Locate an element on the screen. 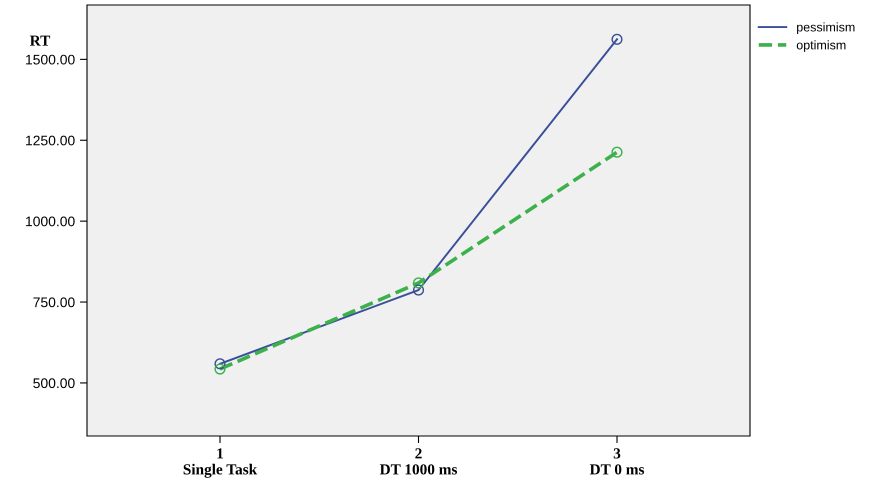 This screenshot has height=480, width=875. y-tick-label: 750.00 is located at coordinates (54, 302).